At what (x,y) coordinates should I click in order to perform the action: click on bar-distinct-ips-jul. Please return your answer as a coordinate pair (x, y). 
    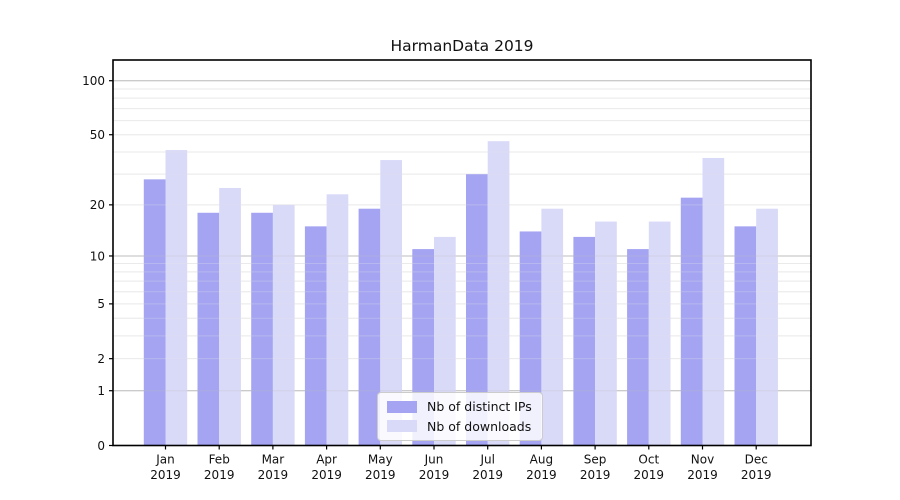
    Looking at the image, I should click on (477, 310).